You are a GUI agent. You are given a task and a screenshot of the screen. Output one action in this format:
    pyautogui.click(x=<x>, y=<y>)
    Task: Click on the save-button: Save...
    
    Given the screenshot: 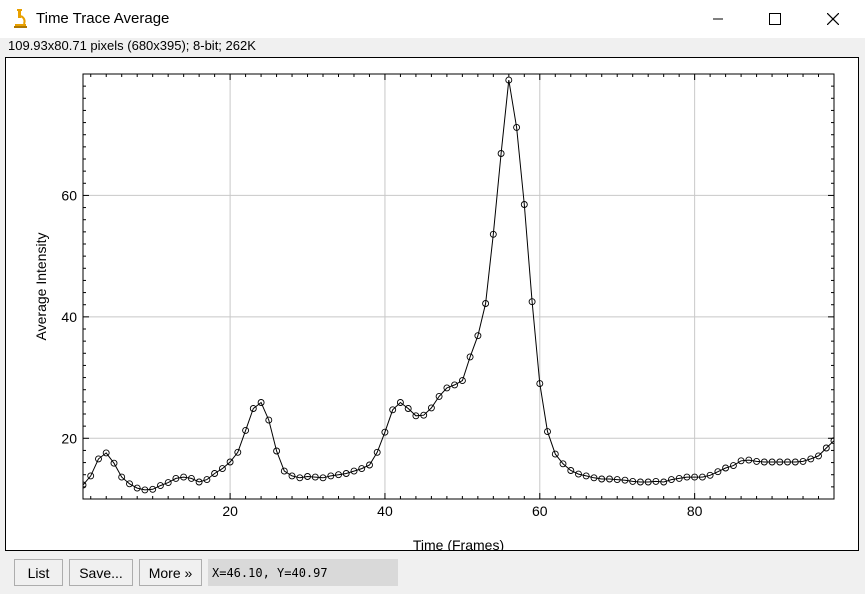 What is the action you would take?
    pyautogui.click(x=101, y=572)
    